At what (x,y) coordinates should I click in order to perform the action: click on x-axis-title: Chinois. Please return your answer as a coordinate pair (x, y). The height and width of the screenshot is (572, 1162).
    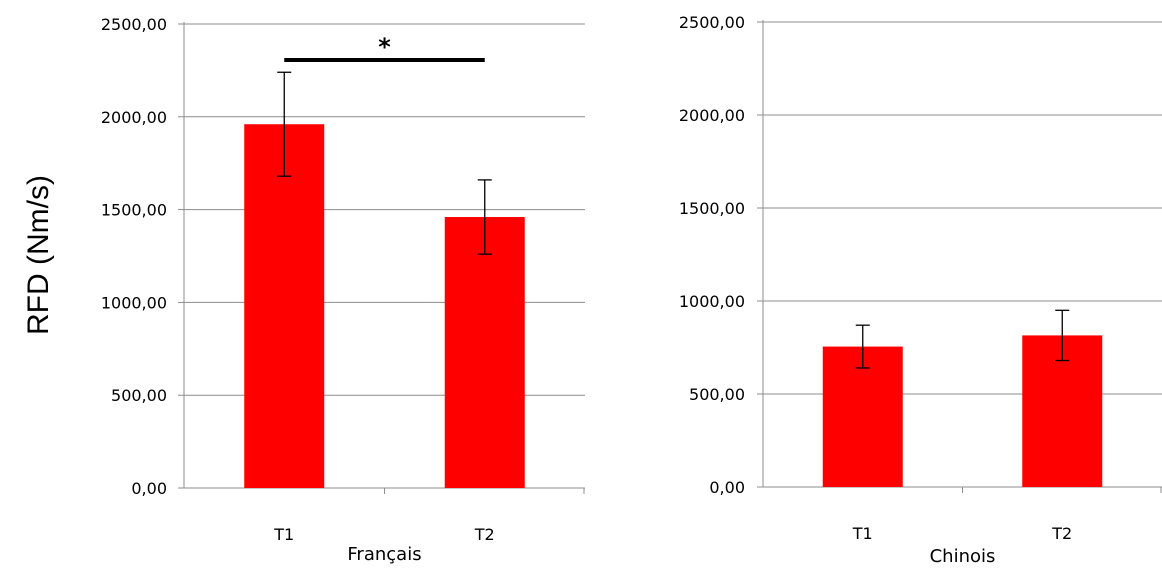
    Looking at the image, I should click on (963, 556).